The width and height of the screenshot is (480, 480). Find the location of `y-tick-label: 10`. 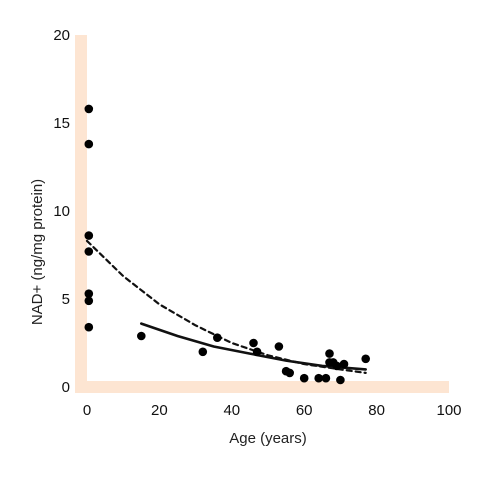

y-tick-label: 10 is located at coordinates (61, 211).